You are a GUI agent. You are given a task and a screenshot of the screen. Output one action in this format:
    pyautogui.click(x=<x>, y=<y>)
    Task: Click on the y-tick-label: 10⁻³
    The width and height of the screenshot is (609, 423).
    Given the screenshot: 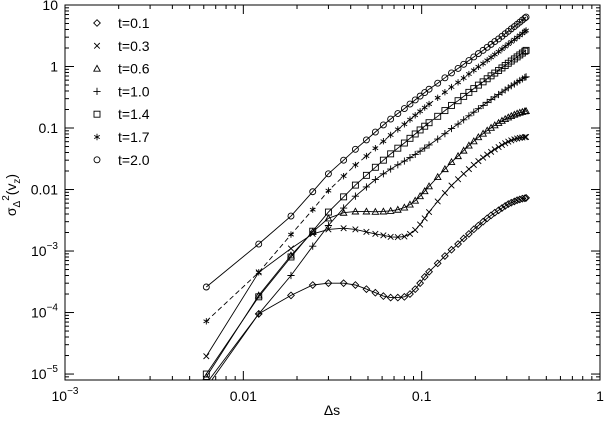 What is the action you would take?
    pyautogui.click(x=44, y=250)
    